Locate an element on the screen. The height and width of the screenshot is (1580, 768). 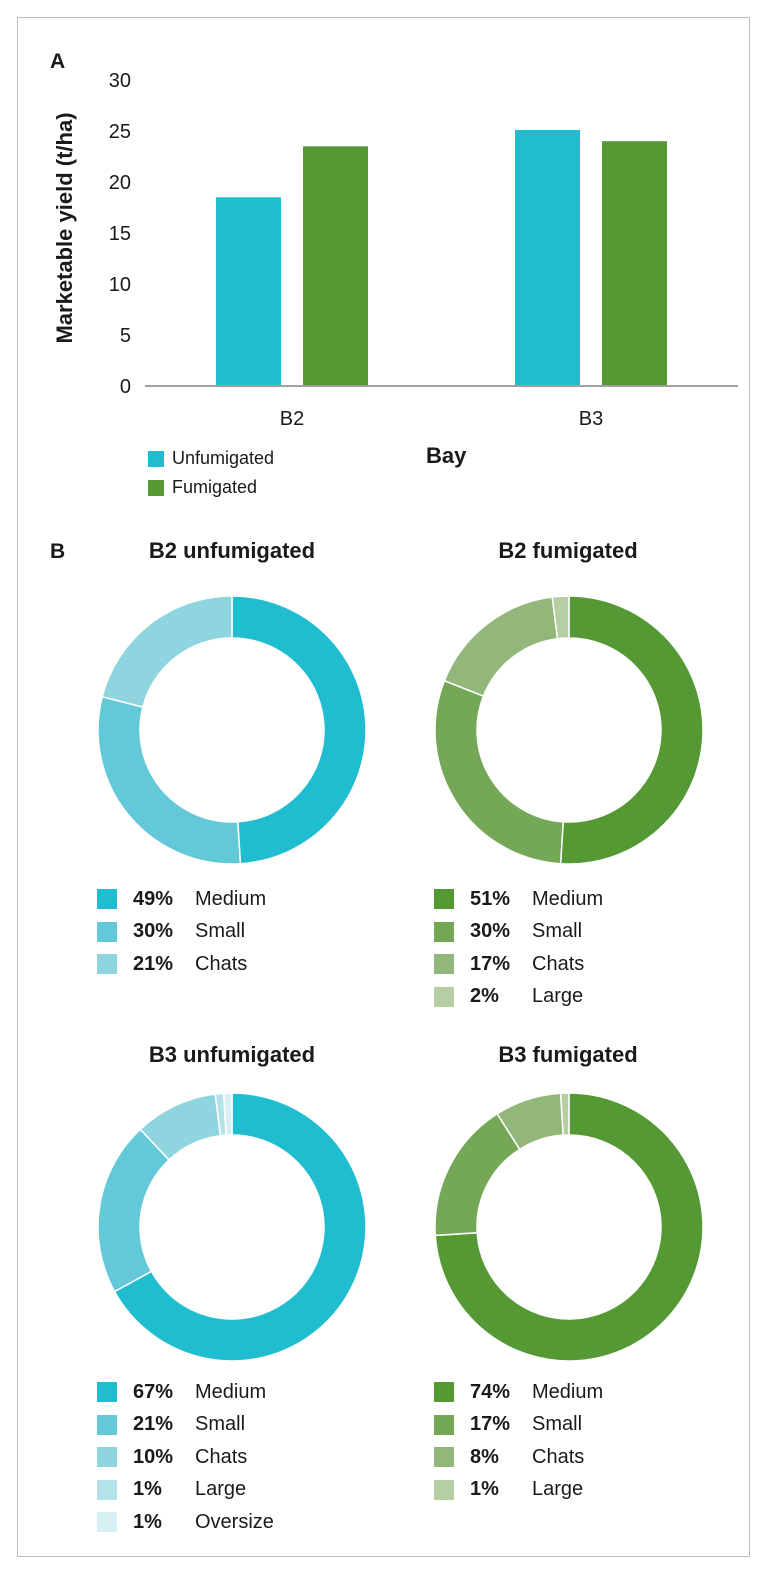
bar-b2-fumigated is located at coordinates (335, 266).